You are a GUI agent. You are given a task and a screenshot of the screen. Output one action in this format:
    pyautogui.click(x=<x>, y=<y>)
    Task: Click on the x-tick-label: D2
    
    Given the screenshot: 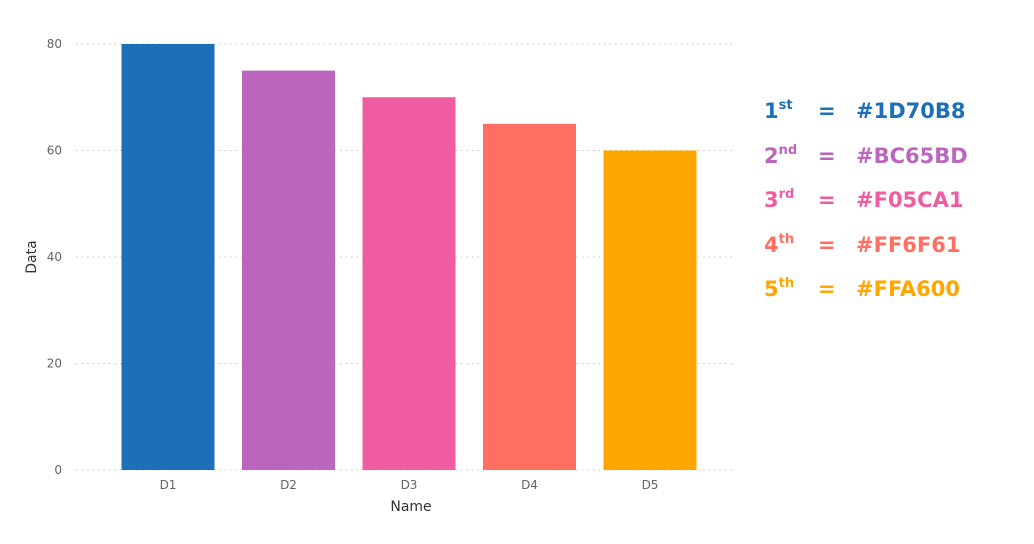 What is the action you would take?
    pyautogui.click(x=288, y=485)
    